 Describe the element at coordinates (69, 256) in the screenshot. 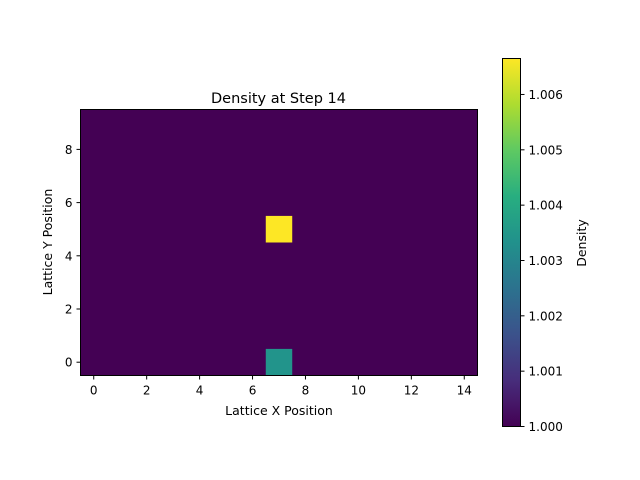

I see `y-tick-label: 4` at that location.